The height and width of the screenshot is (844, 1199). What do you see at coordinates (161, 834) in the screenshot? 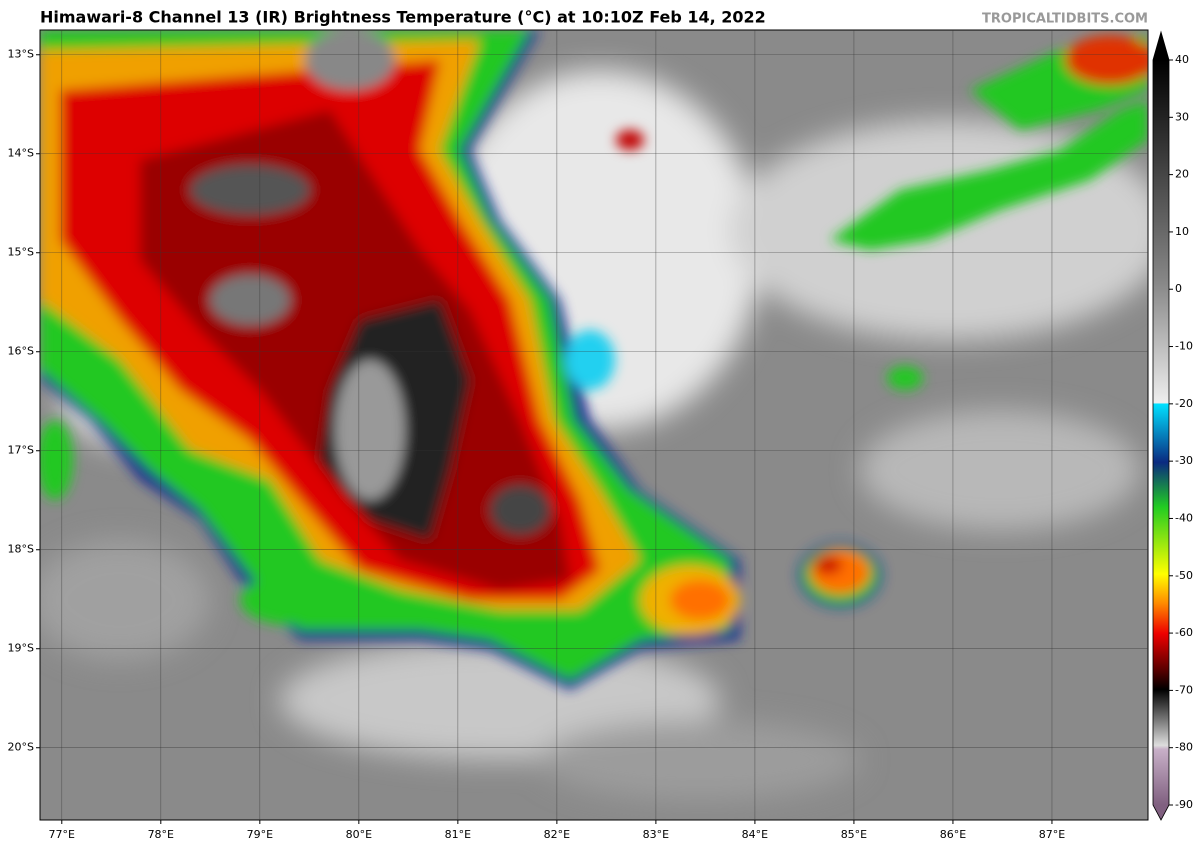
I see `lon-tick-label: 78°E` at bounding box center [161, 834].